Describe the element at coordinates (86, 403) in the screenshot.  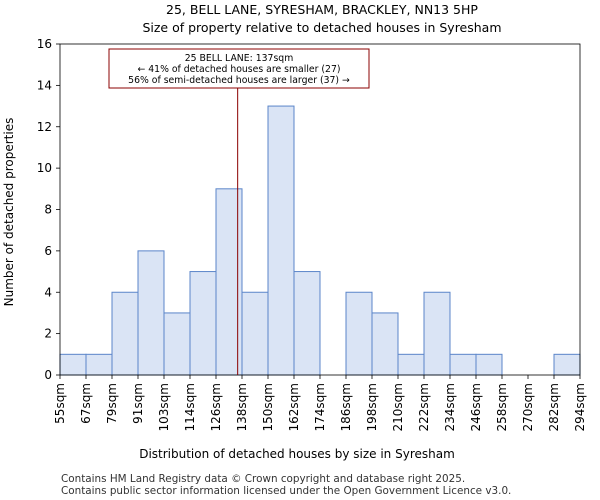
I see `x-tick-label: 67sqm` at that location.